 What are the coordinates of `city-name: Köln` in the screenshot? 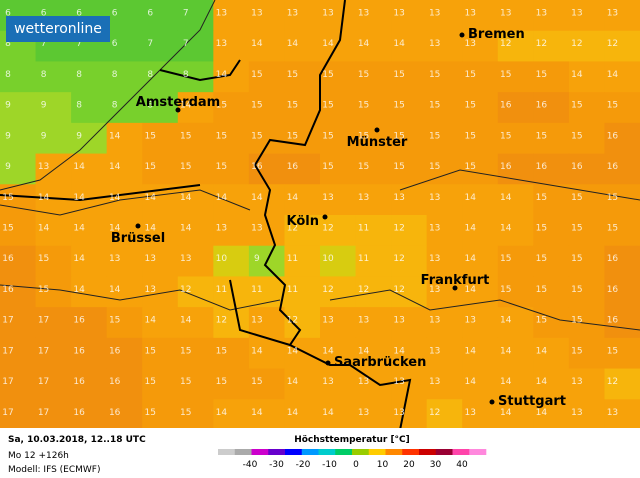 It's located at (303, 221).